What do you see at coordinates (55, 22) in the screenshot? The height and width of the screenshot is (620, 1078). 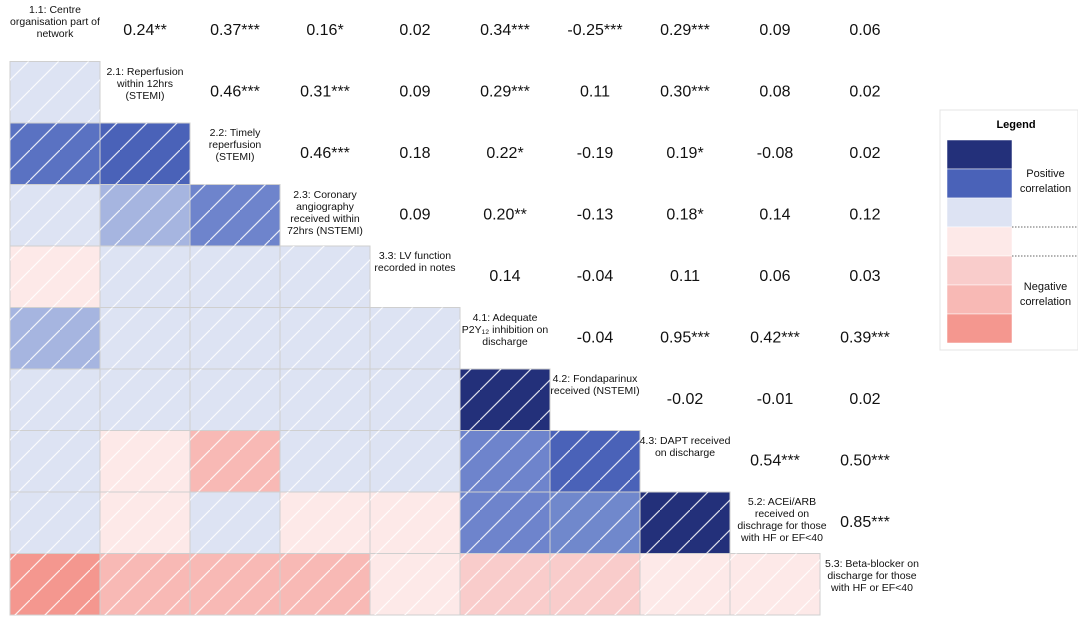 I see `variable-label: 1.1: Centre organisation part of network` at bounding box center [55, 22].